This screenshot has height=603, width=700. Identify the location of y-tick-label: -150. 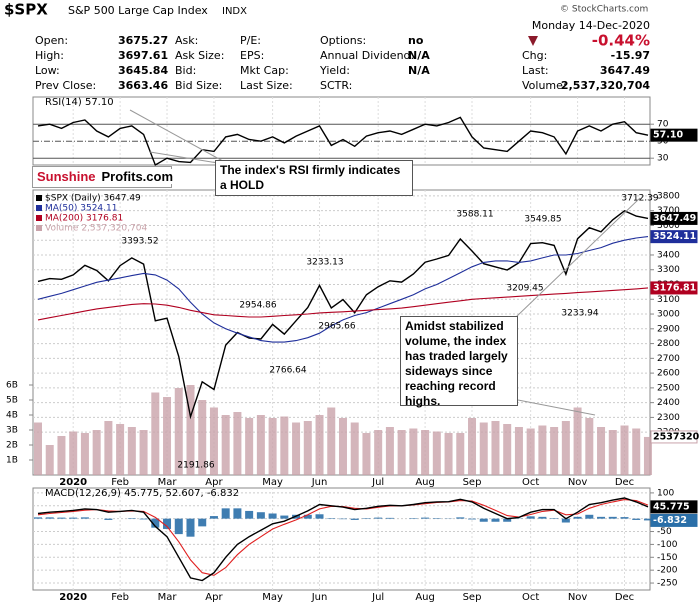
(667, 558).